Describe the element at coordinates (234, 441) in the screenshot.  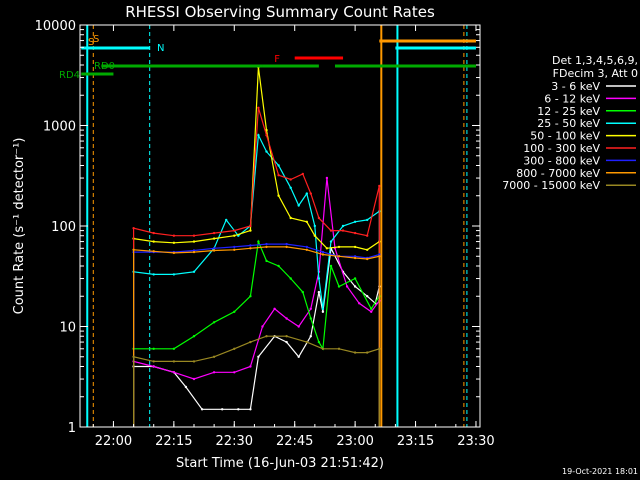
I see `x-tick-label-2: 22:30` at that location.